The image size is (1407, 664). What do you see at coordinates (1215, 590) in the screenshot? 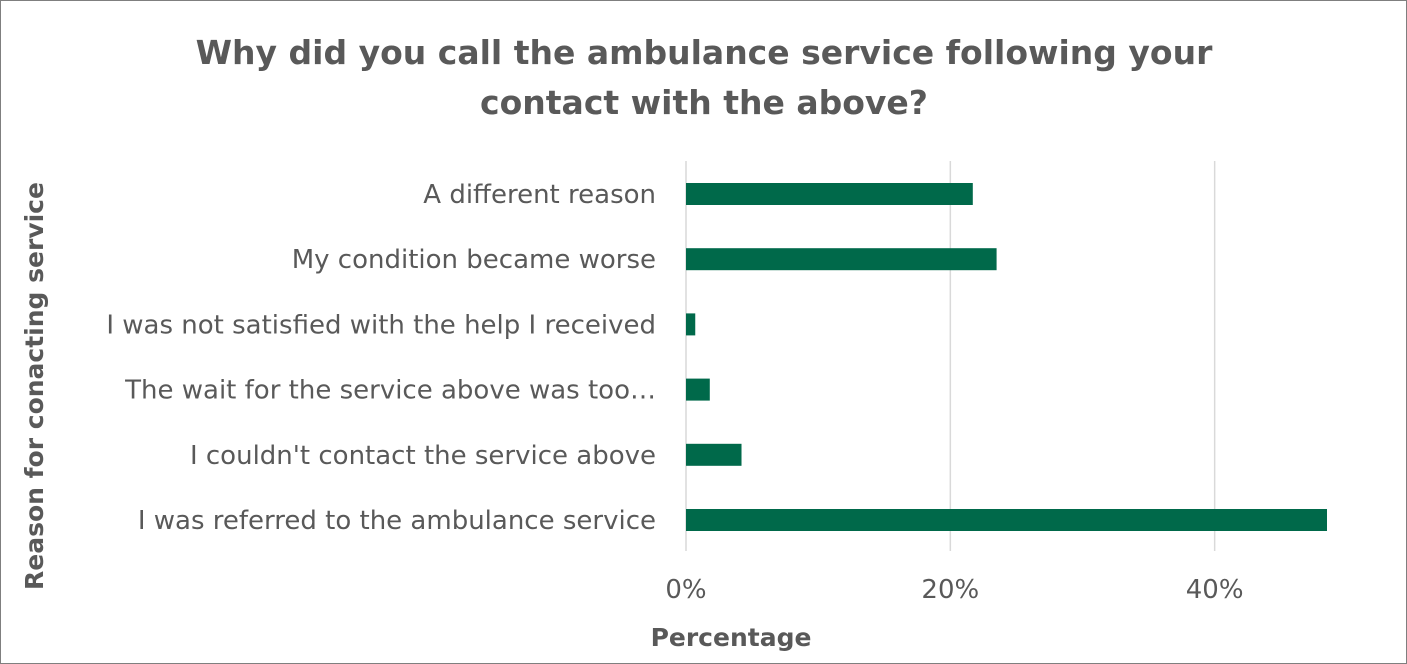
I see `x-tick-label-2: 40%` at bounding box center [1215, 590].